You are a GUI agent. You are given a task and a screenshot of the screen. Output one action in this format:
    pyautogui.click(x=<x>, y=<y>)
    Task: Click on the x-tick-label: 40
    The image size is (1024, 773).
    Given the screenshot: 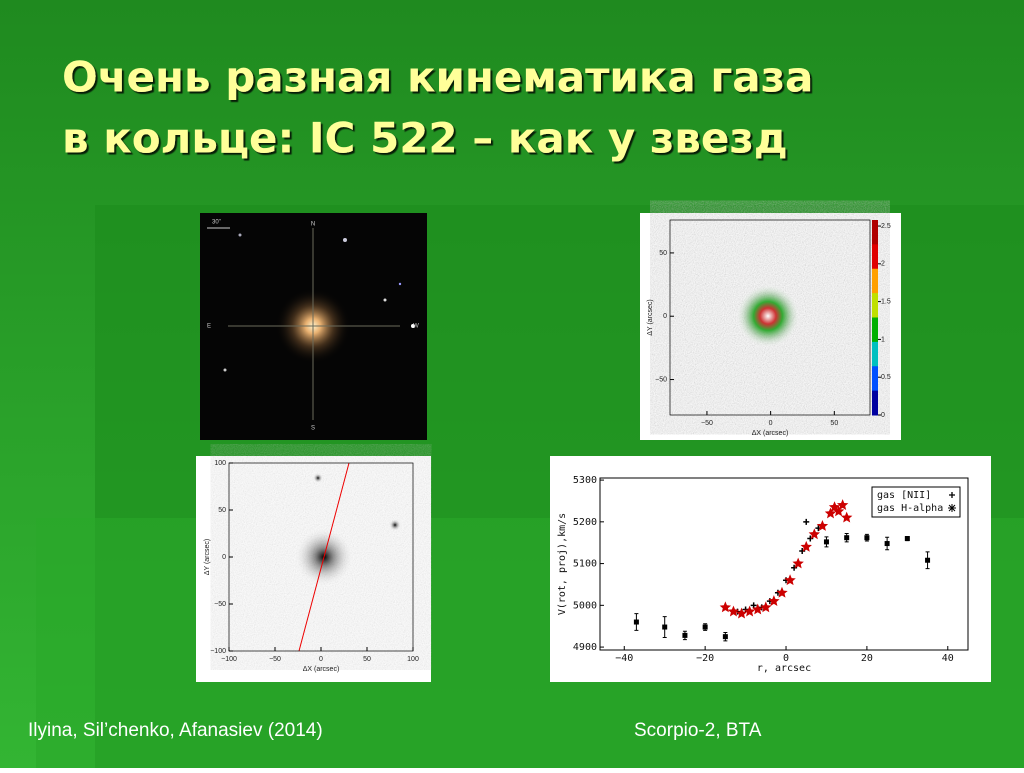 What is the action you would take?
    pyautogui.click(x=948, y=658)
    